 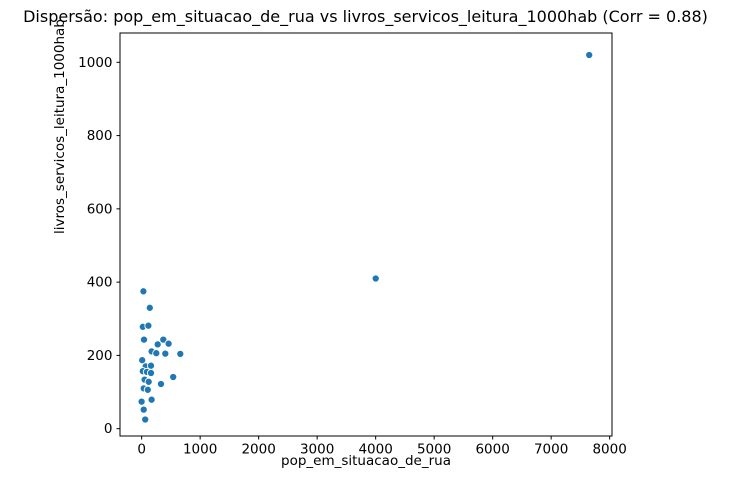 I want to click on x-tick-label: 5000, so click(x=434, y=450).